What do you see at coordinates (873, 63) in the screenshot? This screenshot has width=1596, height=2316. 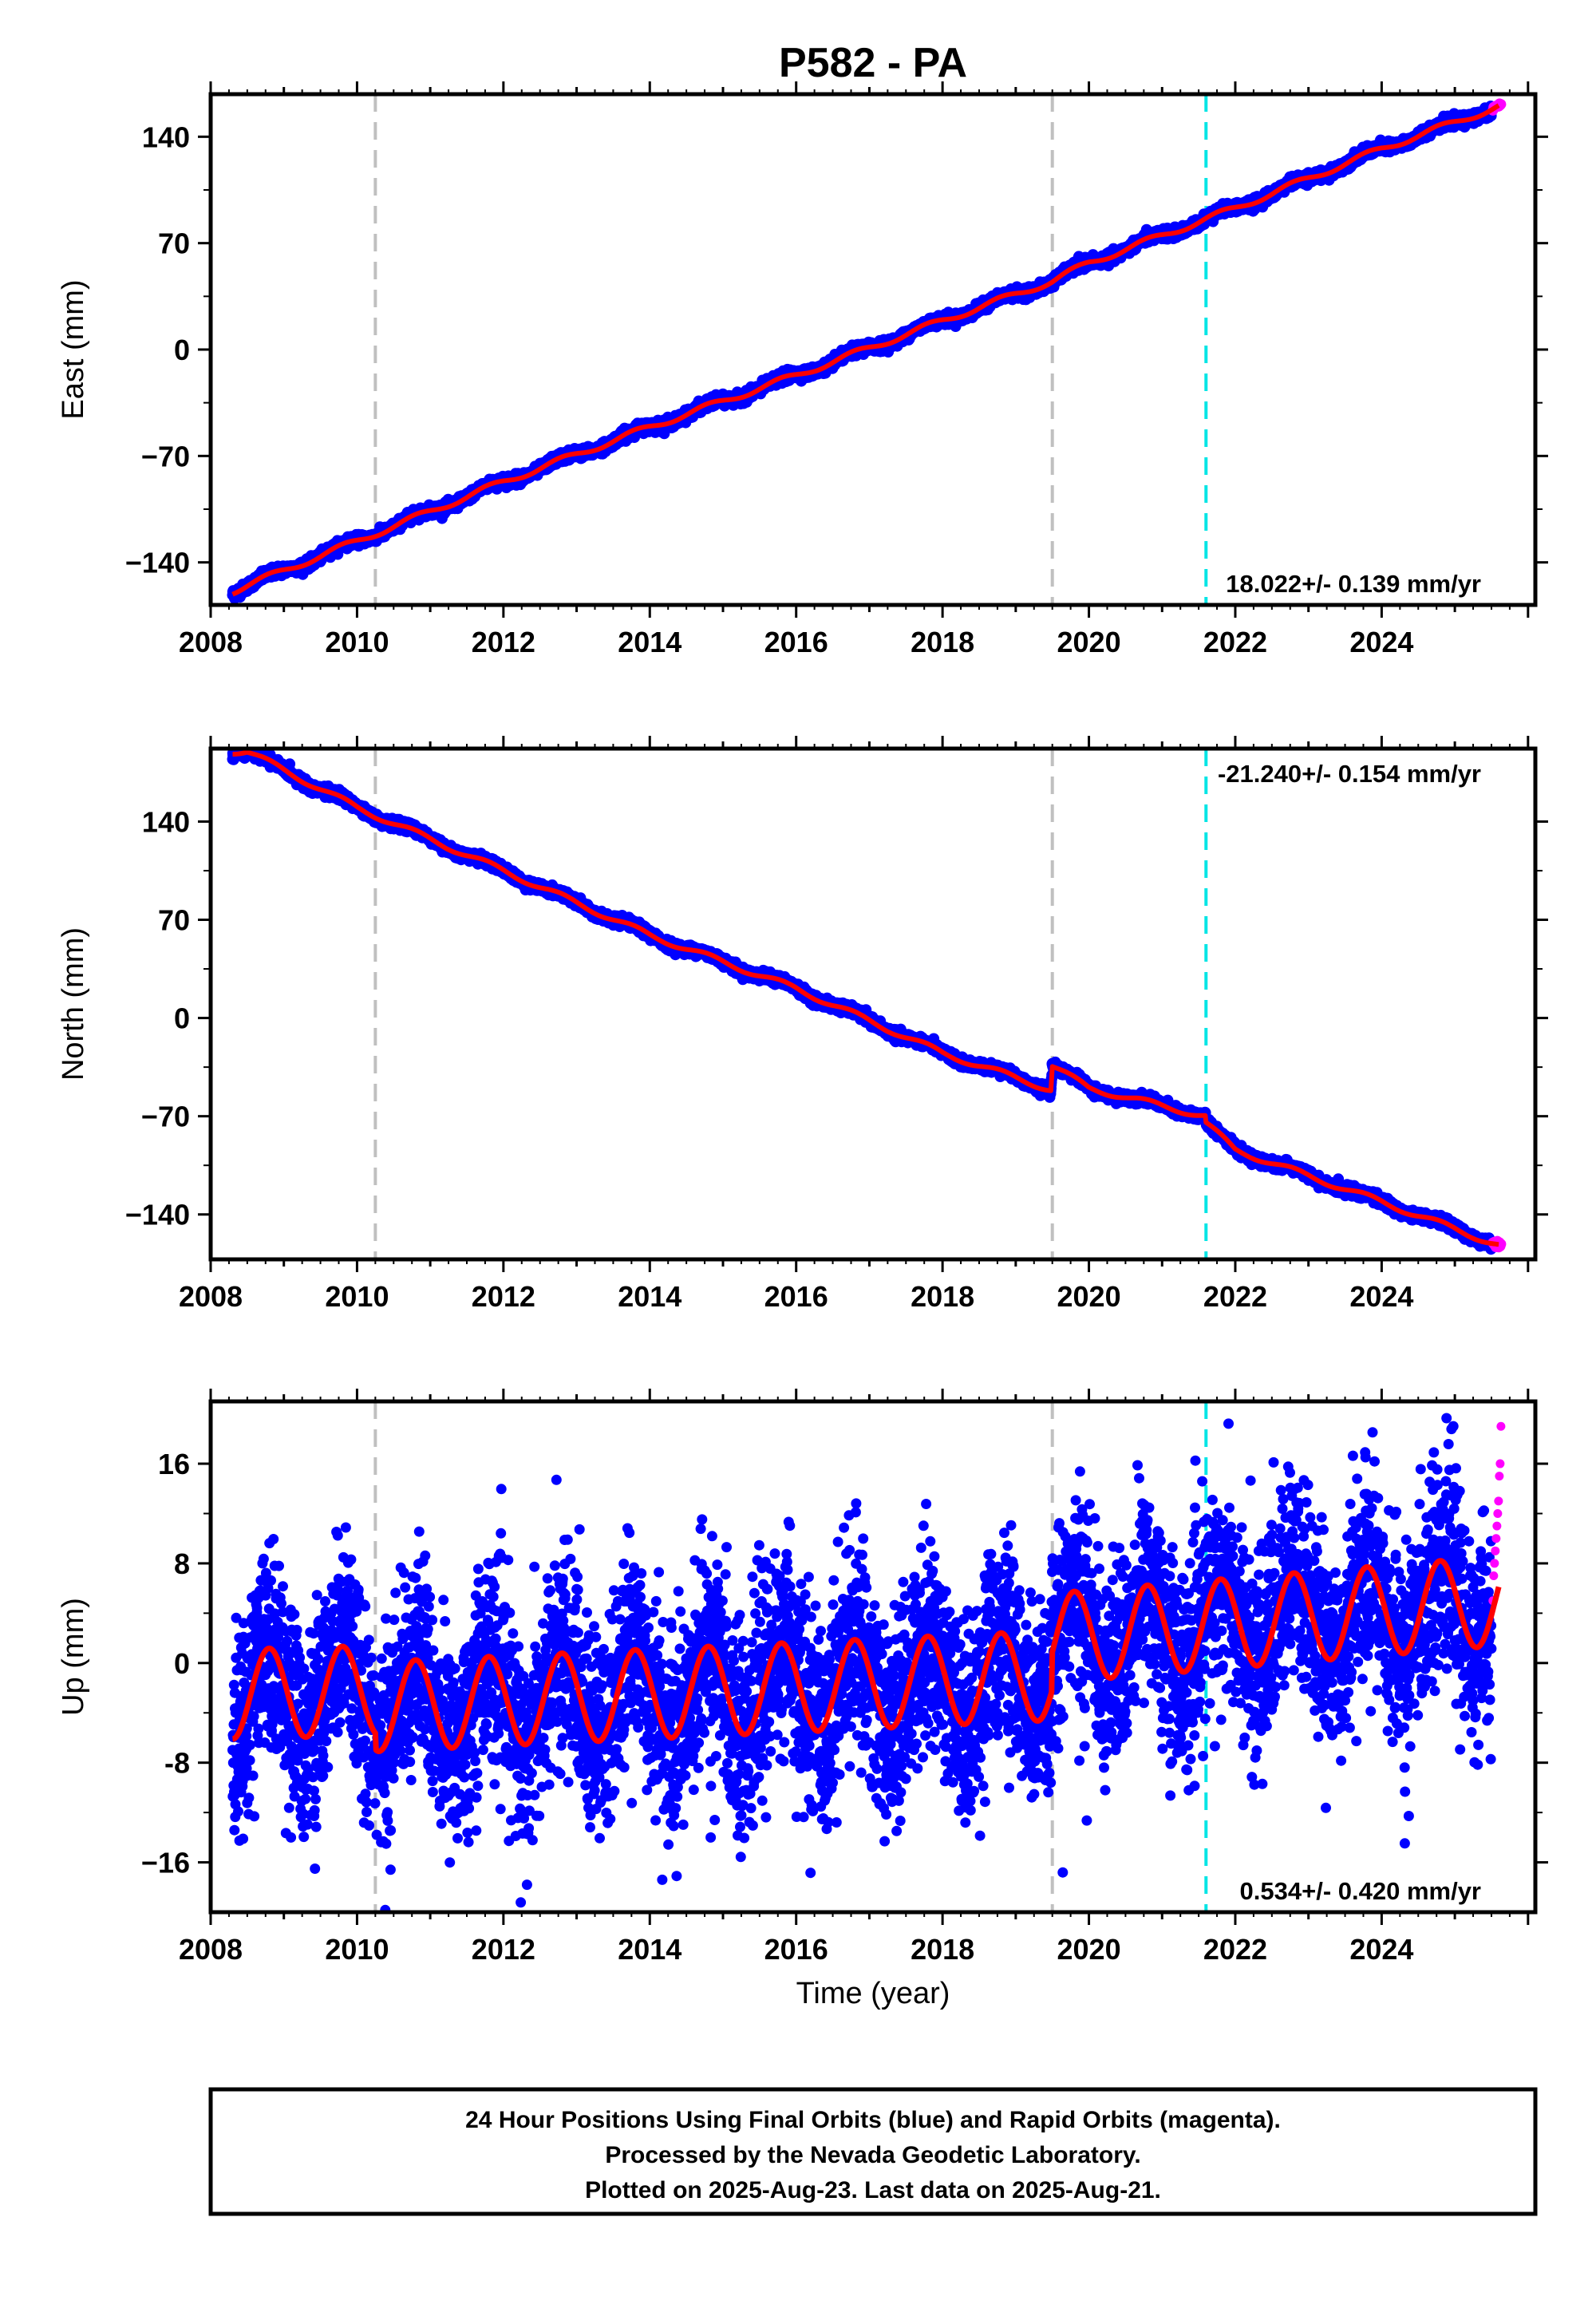 I see `chart-title: P582 - PA` at bounding box center [873, 63].